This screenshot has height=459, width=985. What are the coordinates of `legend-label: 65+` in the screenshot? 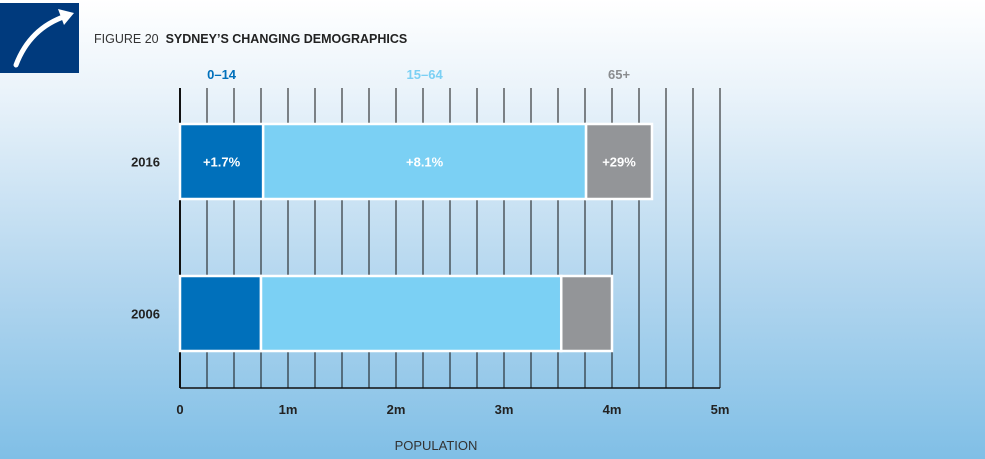 It's located at (619, 74).